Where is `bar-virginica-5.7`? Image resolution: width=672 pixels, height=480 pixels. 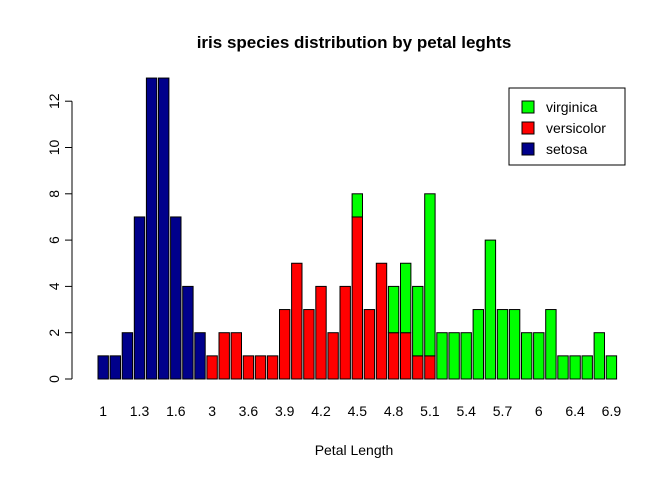 bar-virginica-5.7 is located at coordinates (502, 344).